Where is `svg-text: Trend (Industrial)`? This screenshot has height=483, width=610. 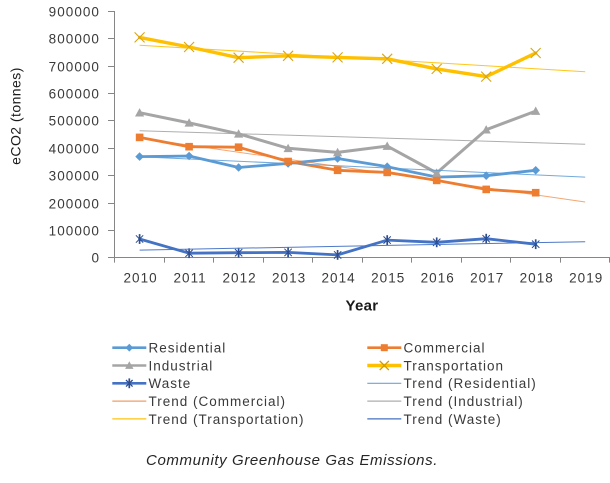
svg-text: Trend (Industrial) is located at coordinates (464, 401).